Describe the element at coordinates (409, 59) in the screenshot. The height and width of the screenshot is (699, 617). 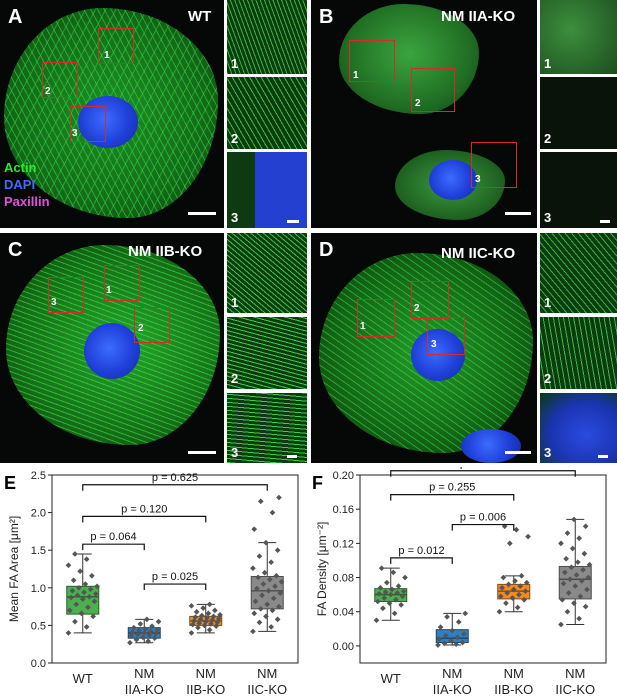
I see `cell-b-upper` at that location.